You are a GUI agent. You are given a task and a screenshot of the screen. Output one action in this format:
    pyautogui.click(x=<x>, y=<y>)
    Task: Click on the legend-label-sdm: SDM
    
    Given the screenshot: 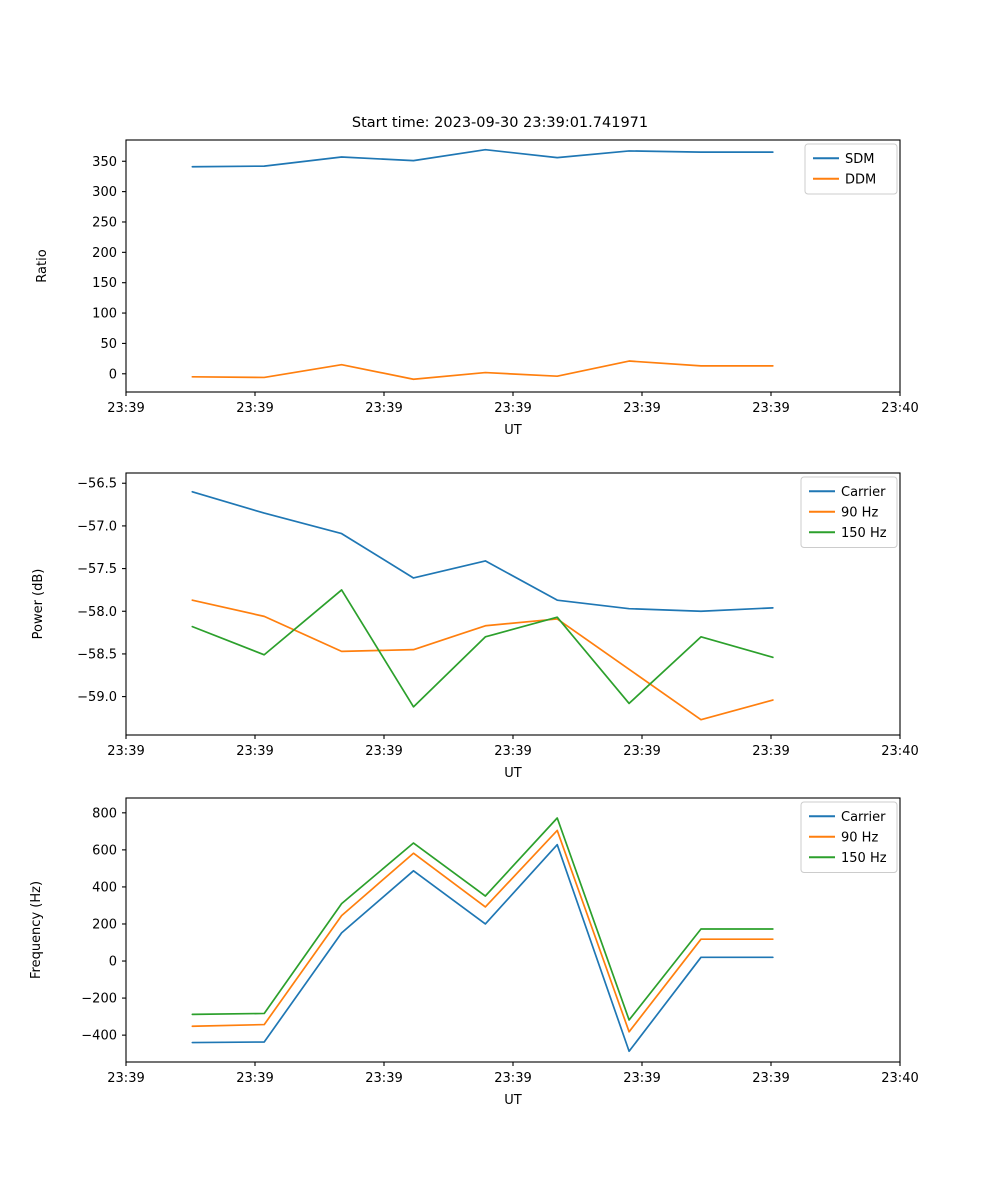 What is the action you would take?
    pyautogui.click(x=859, y=159)
    